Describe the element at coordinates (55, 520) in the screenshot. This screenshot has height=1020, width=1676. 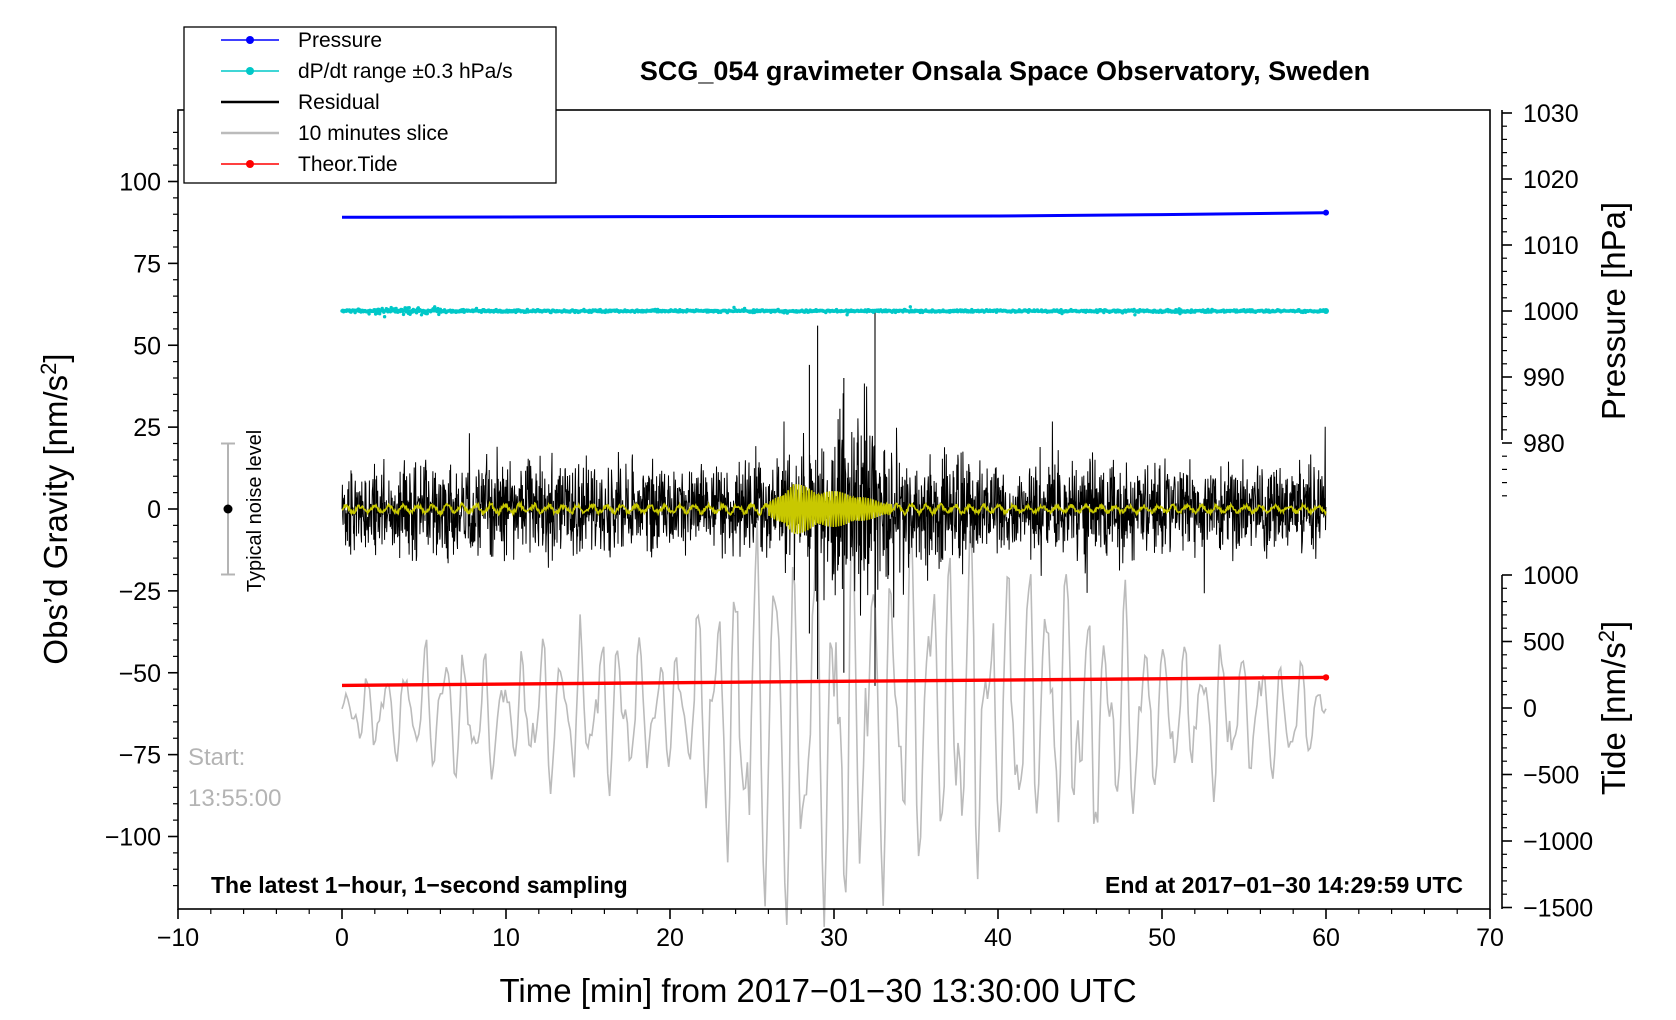
I see `y-axis-label-gravity-main: Obs’d Gravity [nm/s` at that location.